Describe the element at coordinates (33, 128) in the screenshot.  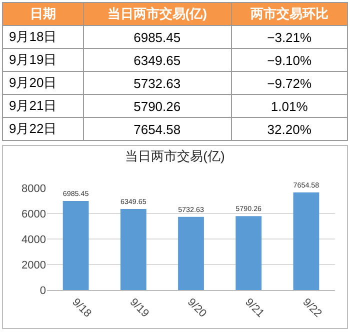
I see `text: 9月22日` at that location.